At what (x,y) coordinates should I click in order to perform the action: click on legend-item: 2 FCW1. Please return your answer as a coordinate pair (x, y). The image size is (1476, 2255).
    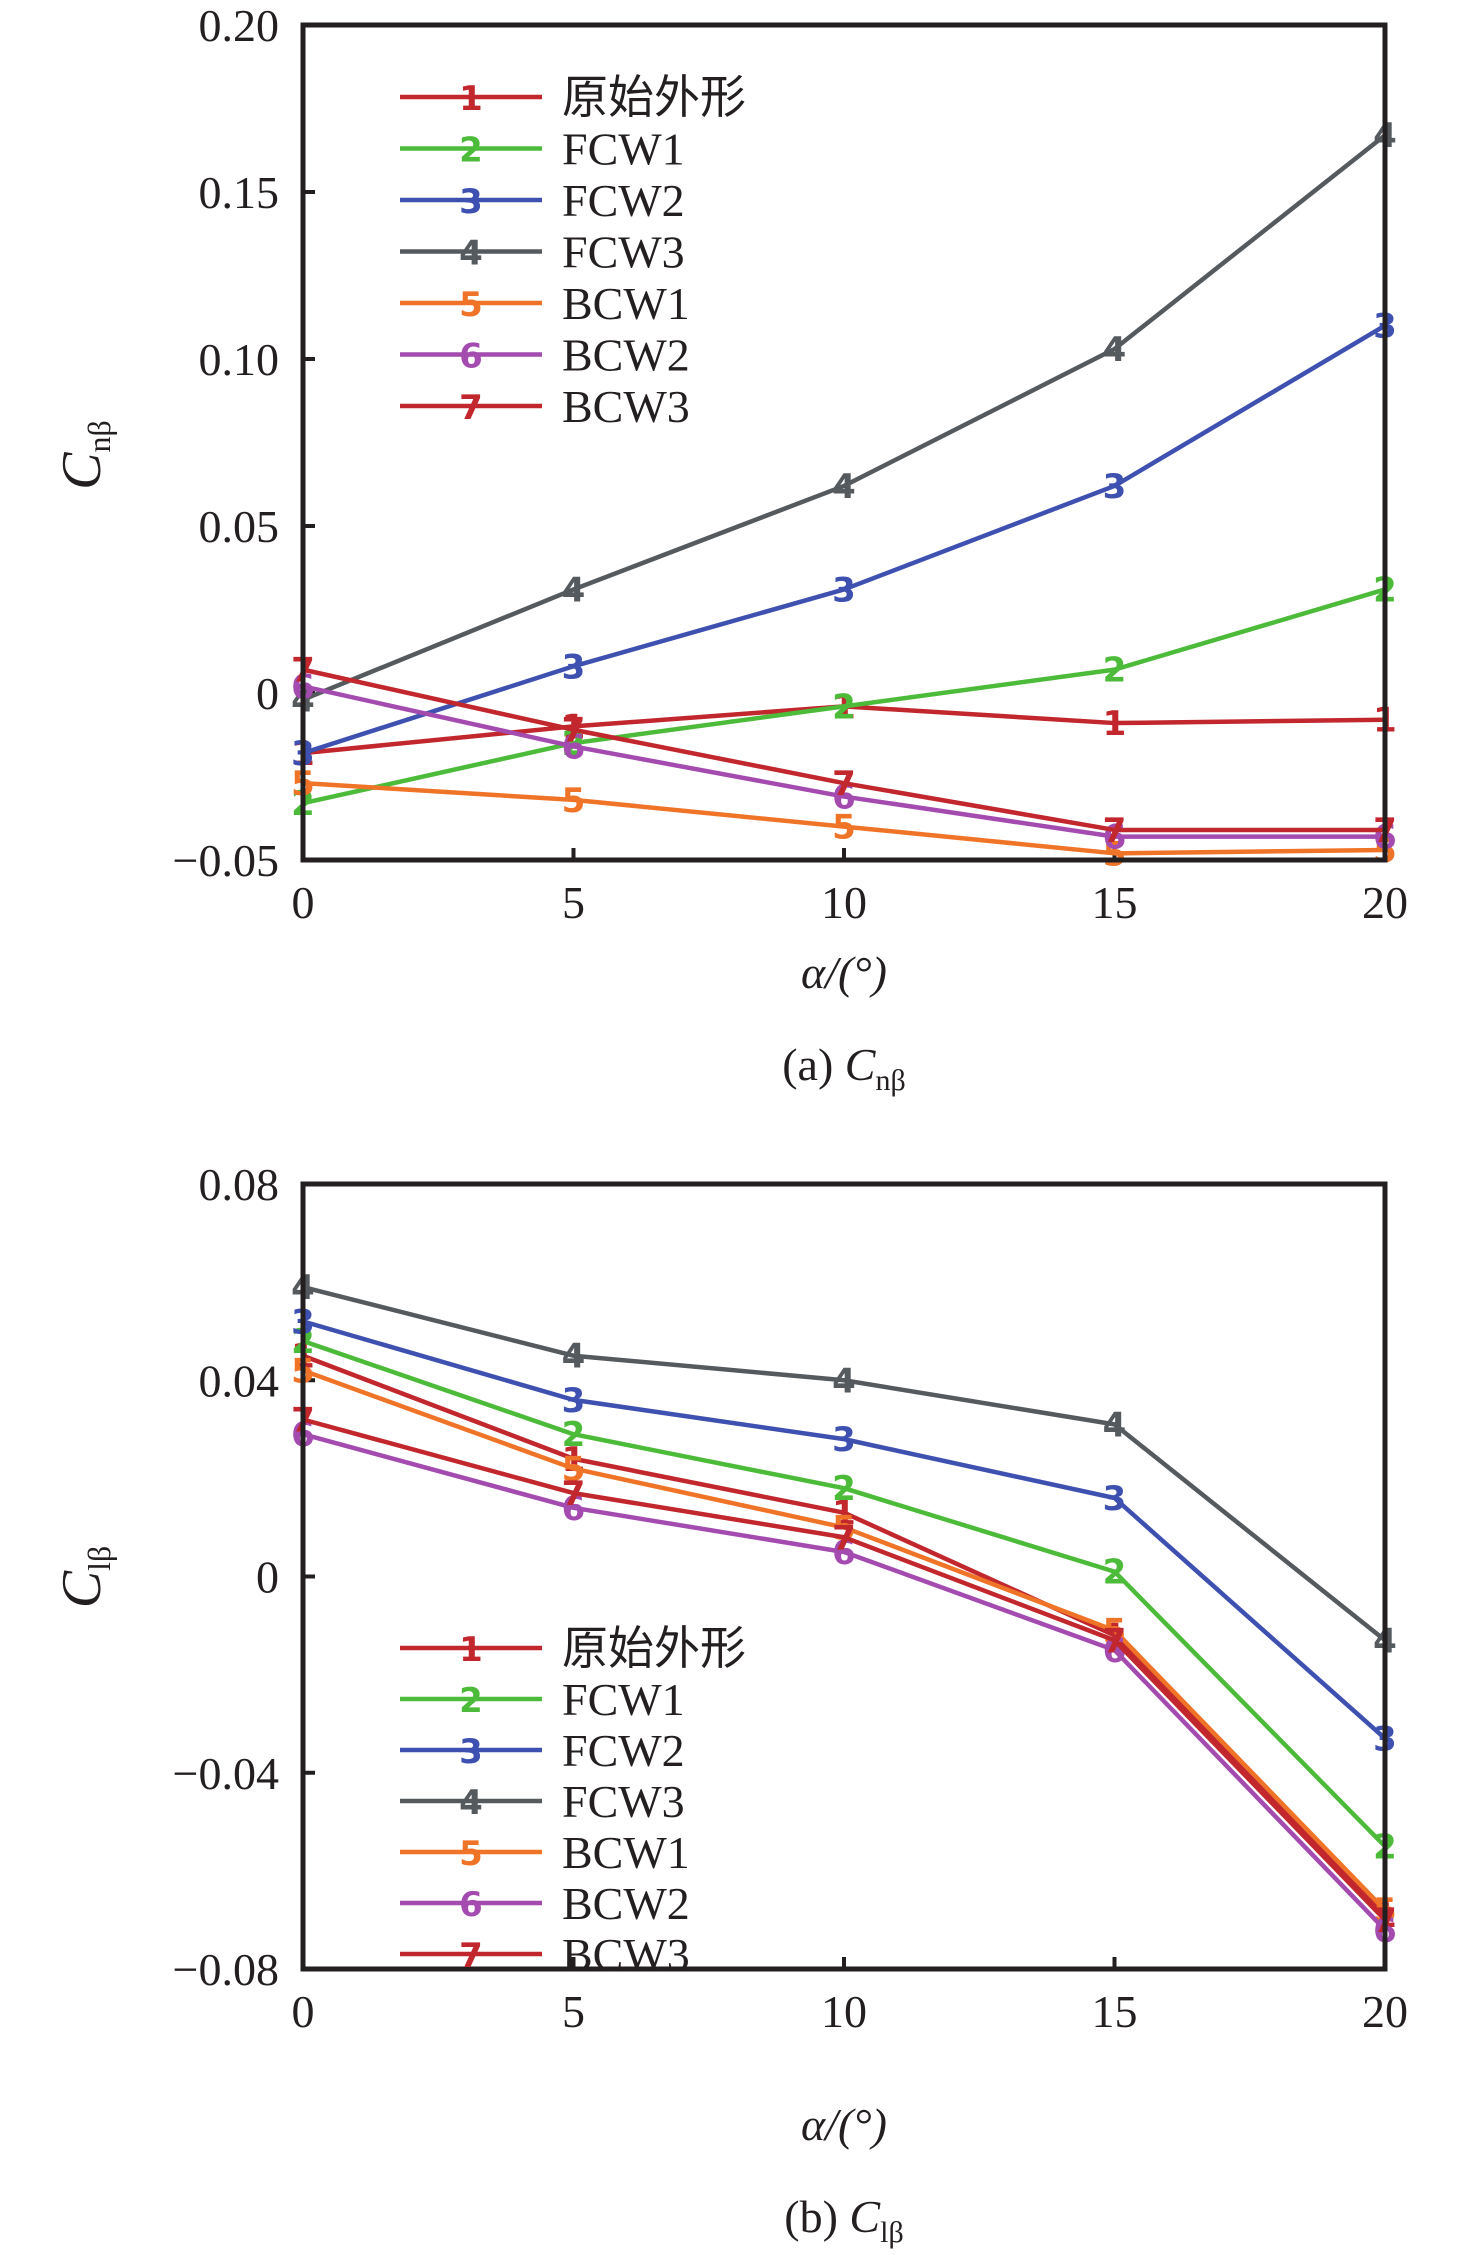
    Looking at the image, I should click on (542, 149).